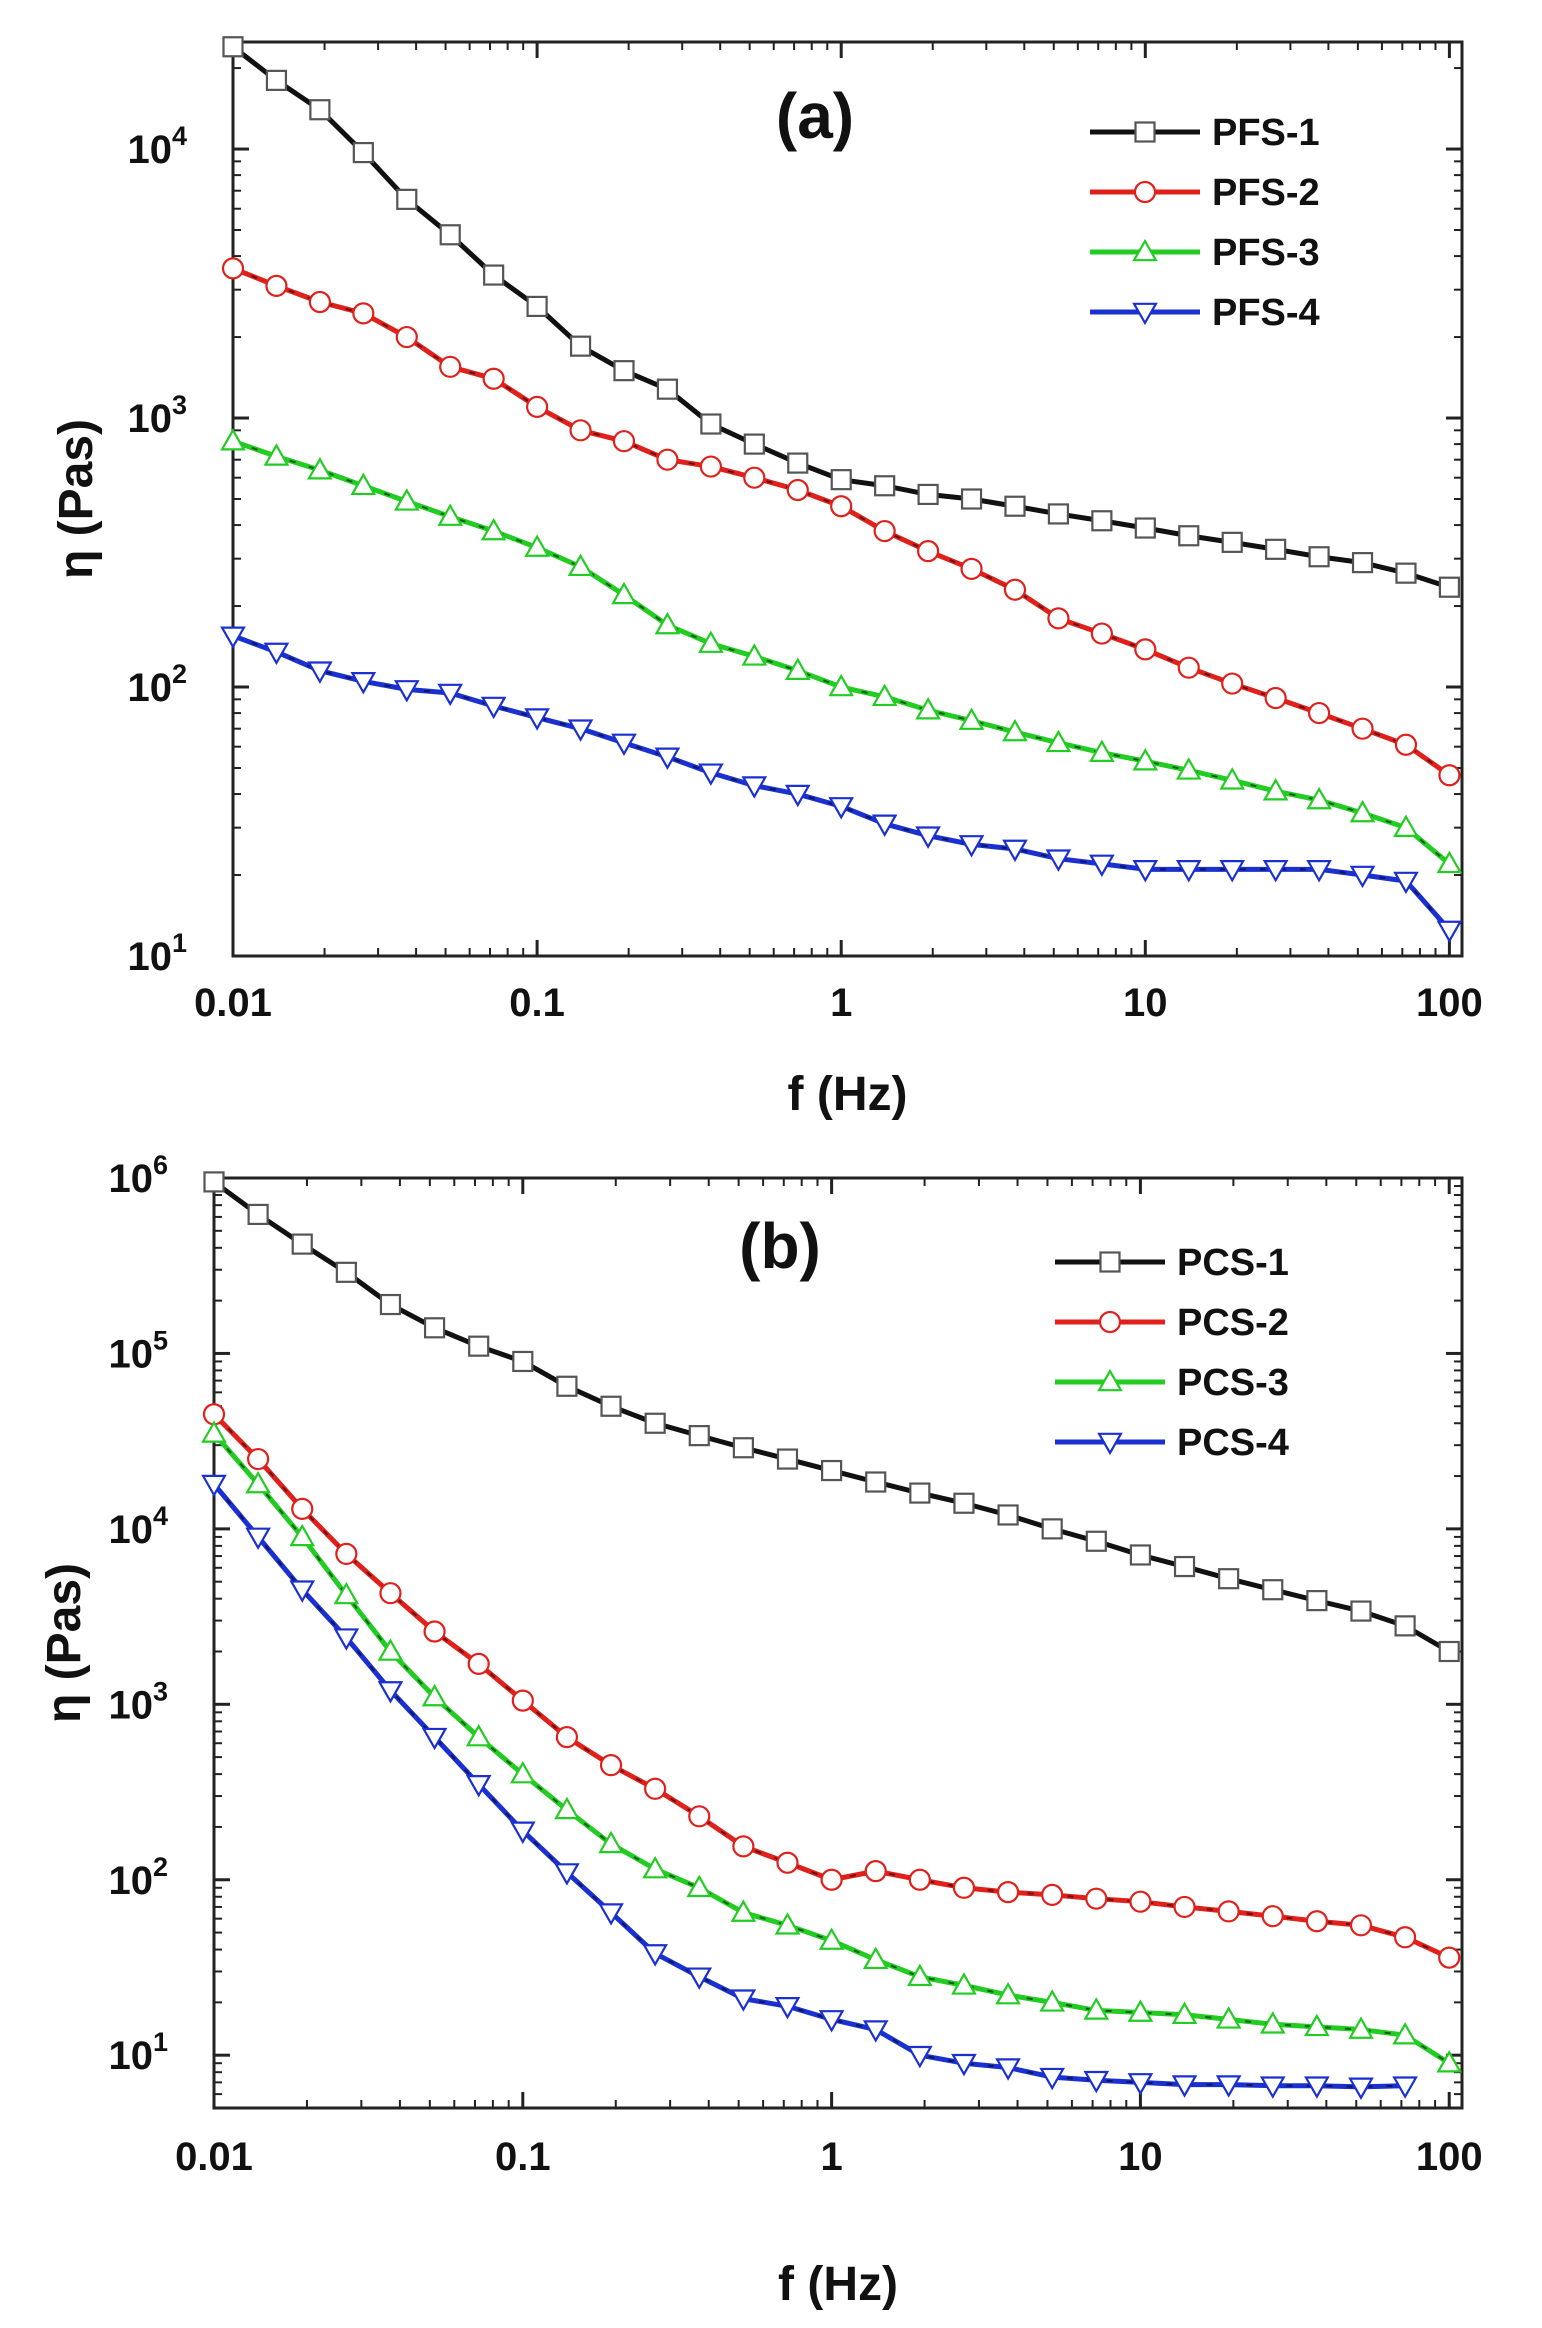 This screenshot has width=1542, height=2328. Describe the element at coordinates (1233, 1263) in the screenshot. I see `legend-label: PCS-1` at that location.